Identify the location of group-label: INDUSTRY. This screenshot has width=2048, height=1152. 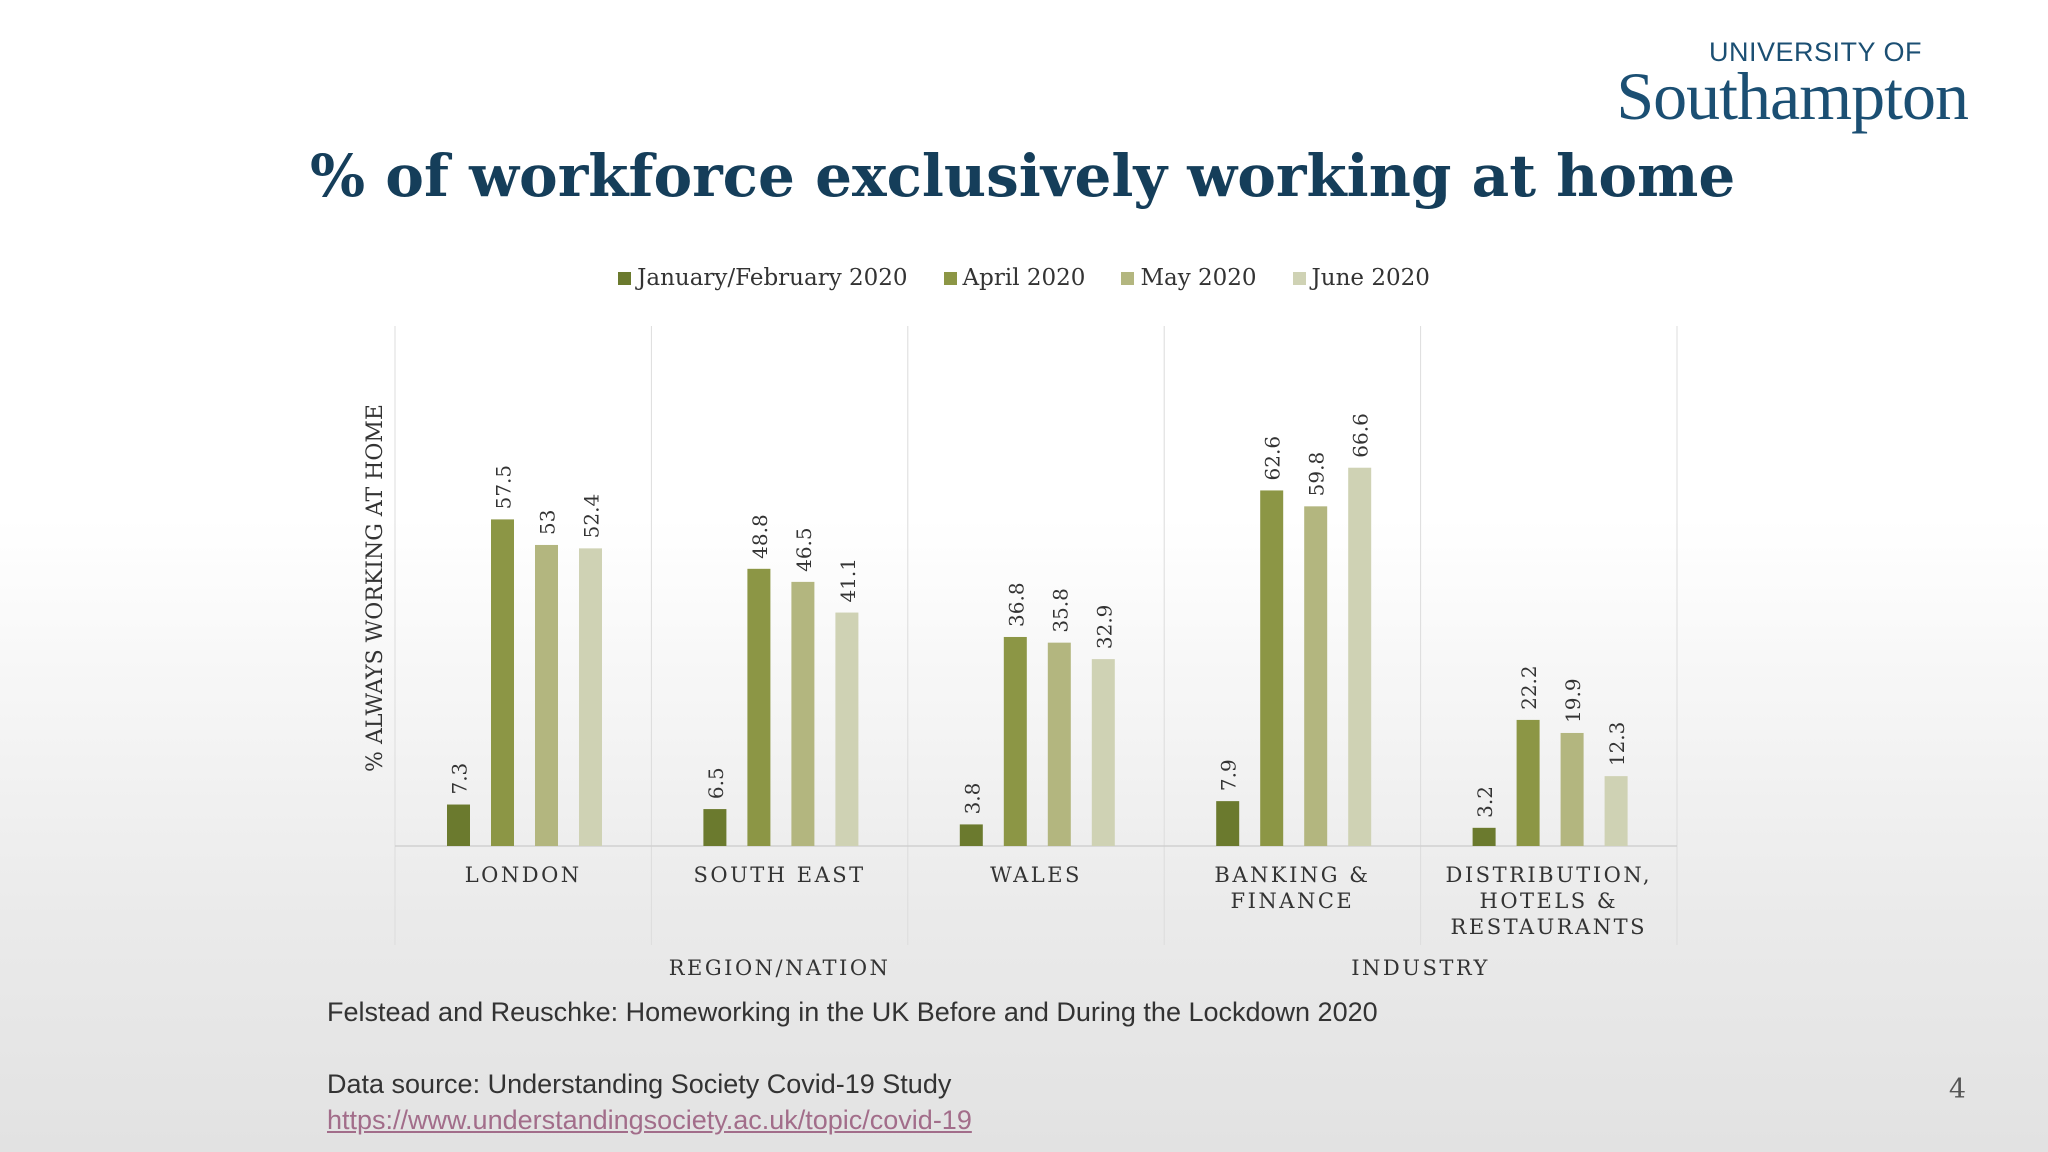
(1420, 968).